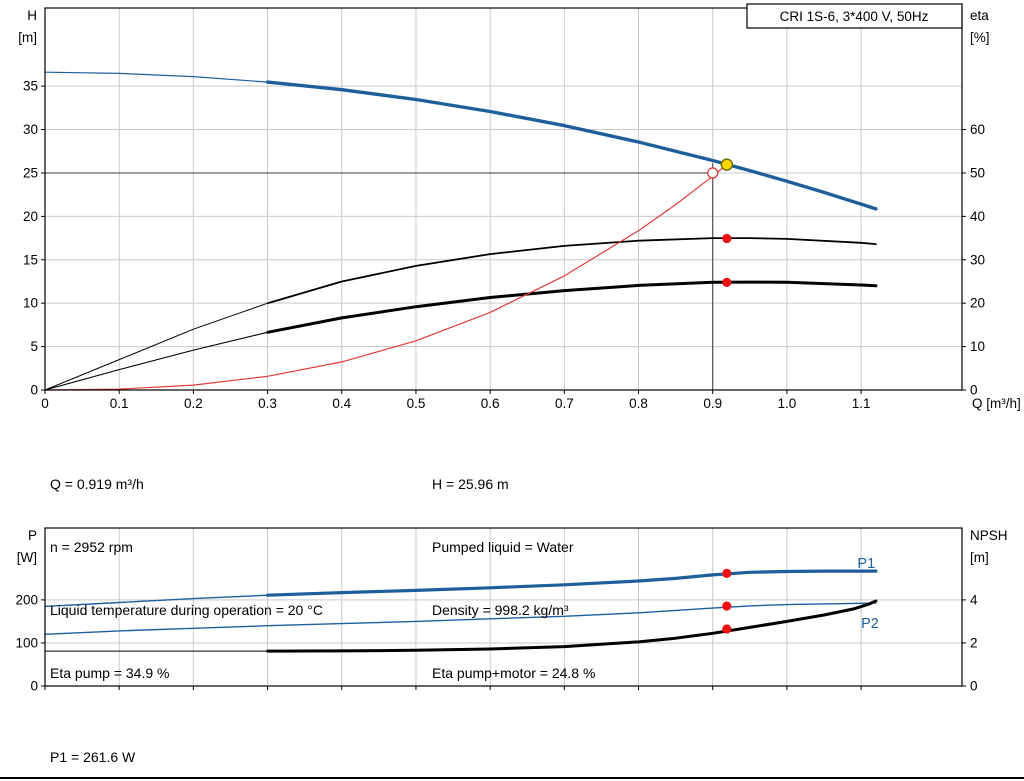 The height and width of the screenshot is (781, 1024). I want to click on p2-curve, so click(460, 618).